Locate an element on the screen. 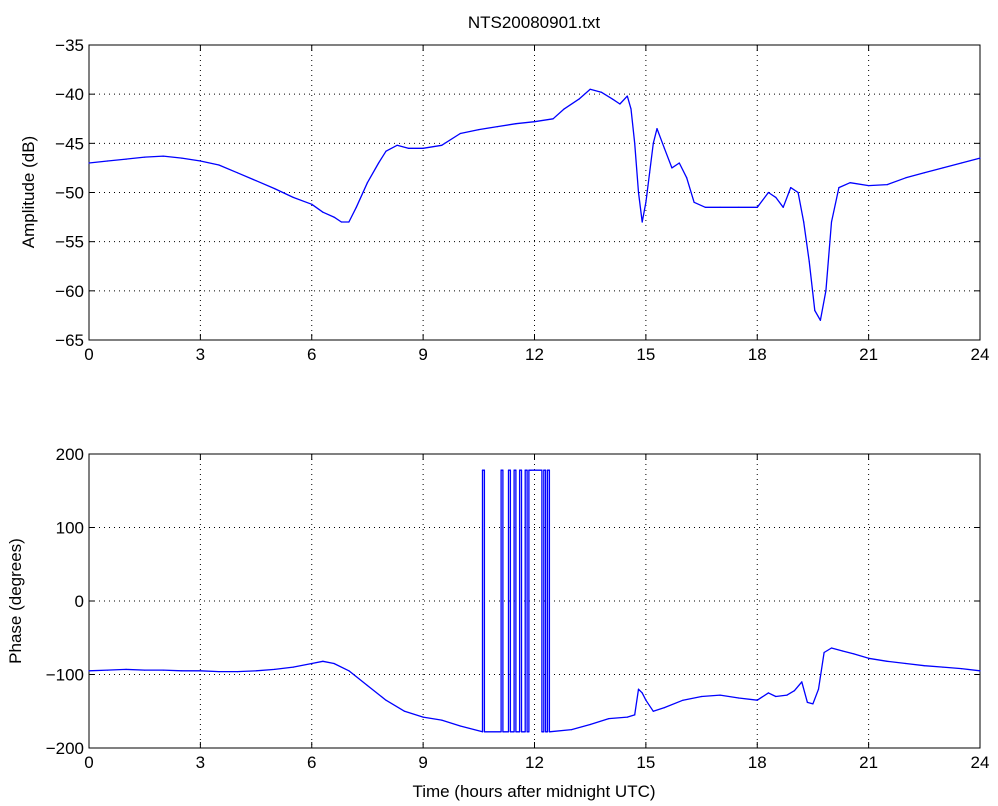 This screenshot has width=998, height=806. amplitude-y-tick-label: −65 is located at coordinates (69, 340).